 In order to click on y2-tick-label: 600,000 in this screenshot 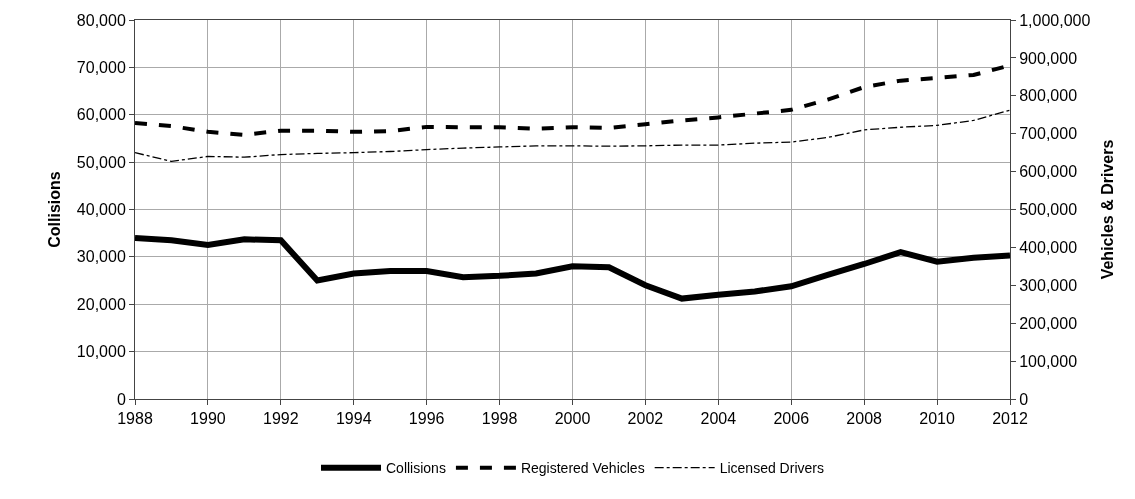, I will do `click(1048, 172)`.